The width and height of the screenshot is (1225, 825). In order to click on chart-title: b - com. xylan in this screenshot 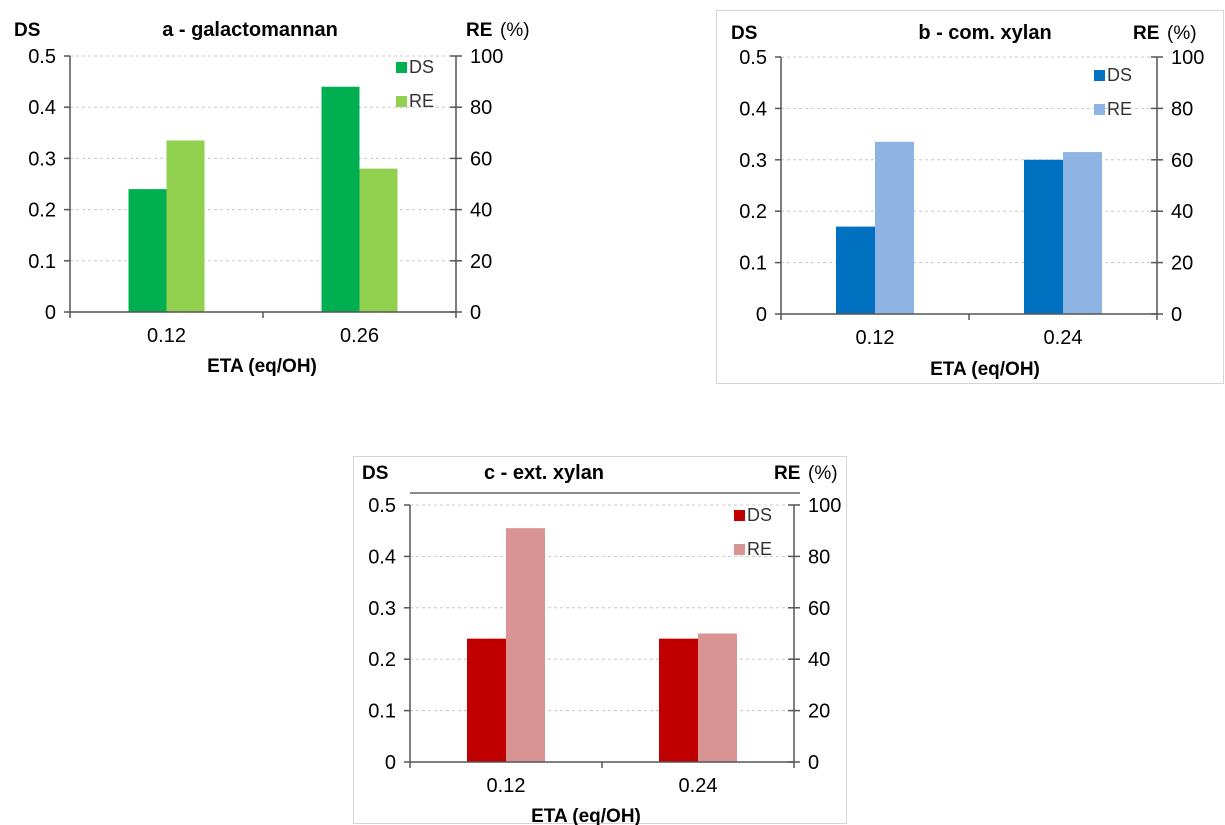, I will do `click(984, 33)`.